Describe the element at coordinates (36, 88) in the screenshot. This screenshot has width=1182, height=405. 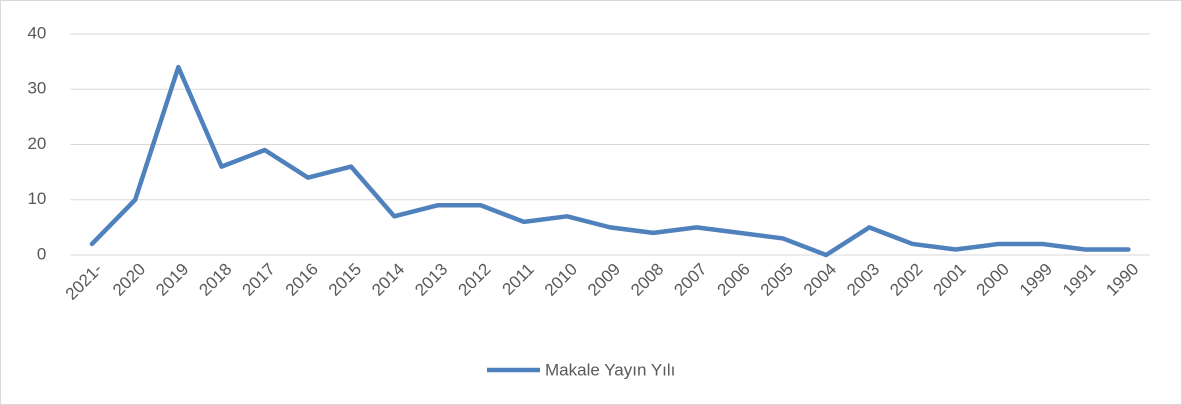
I see `y-tick-label: 30` at that location.